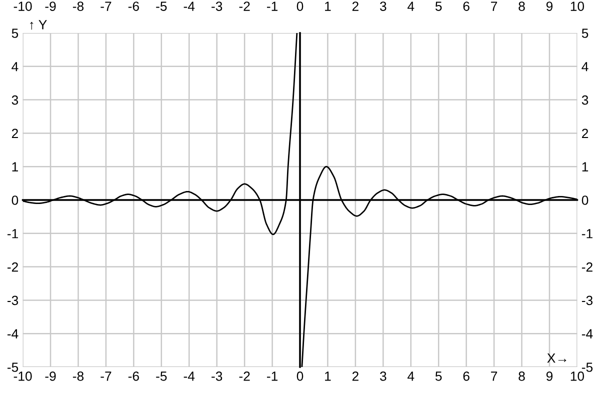 The image size is (600, 400). Describe the element at coordinates (133, 6) in the screenshot. I see `x2-tick-label: -6` at that location.